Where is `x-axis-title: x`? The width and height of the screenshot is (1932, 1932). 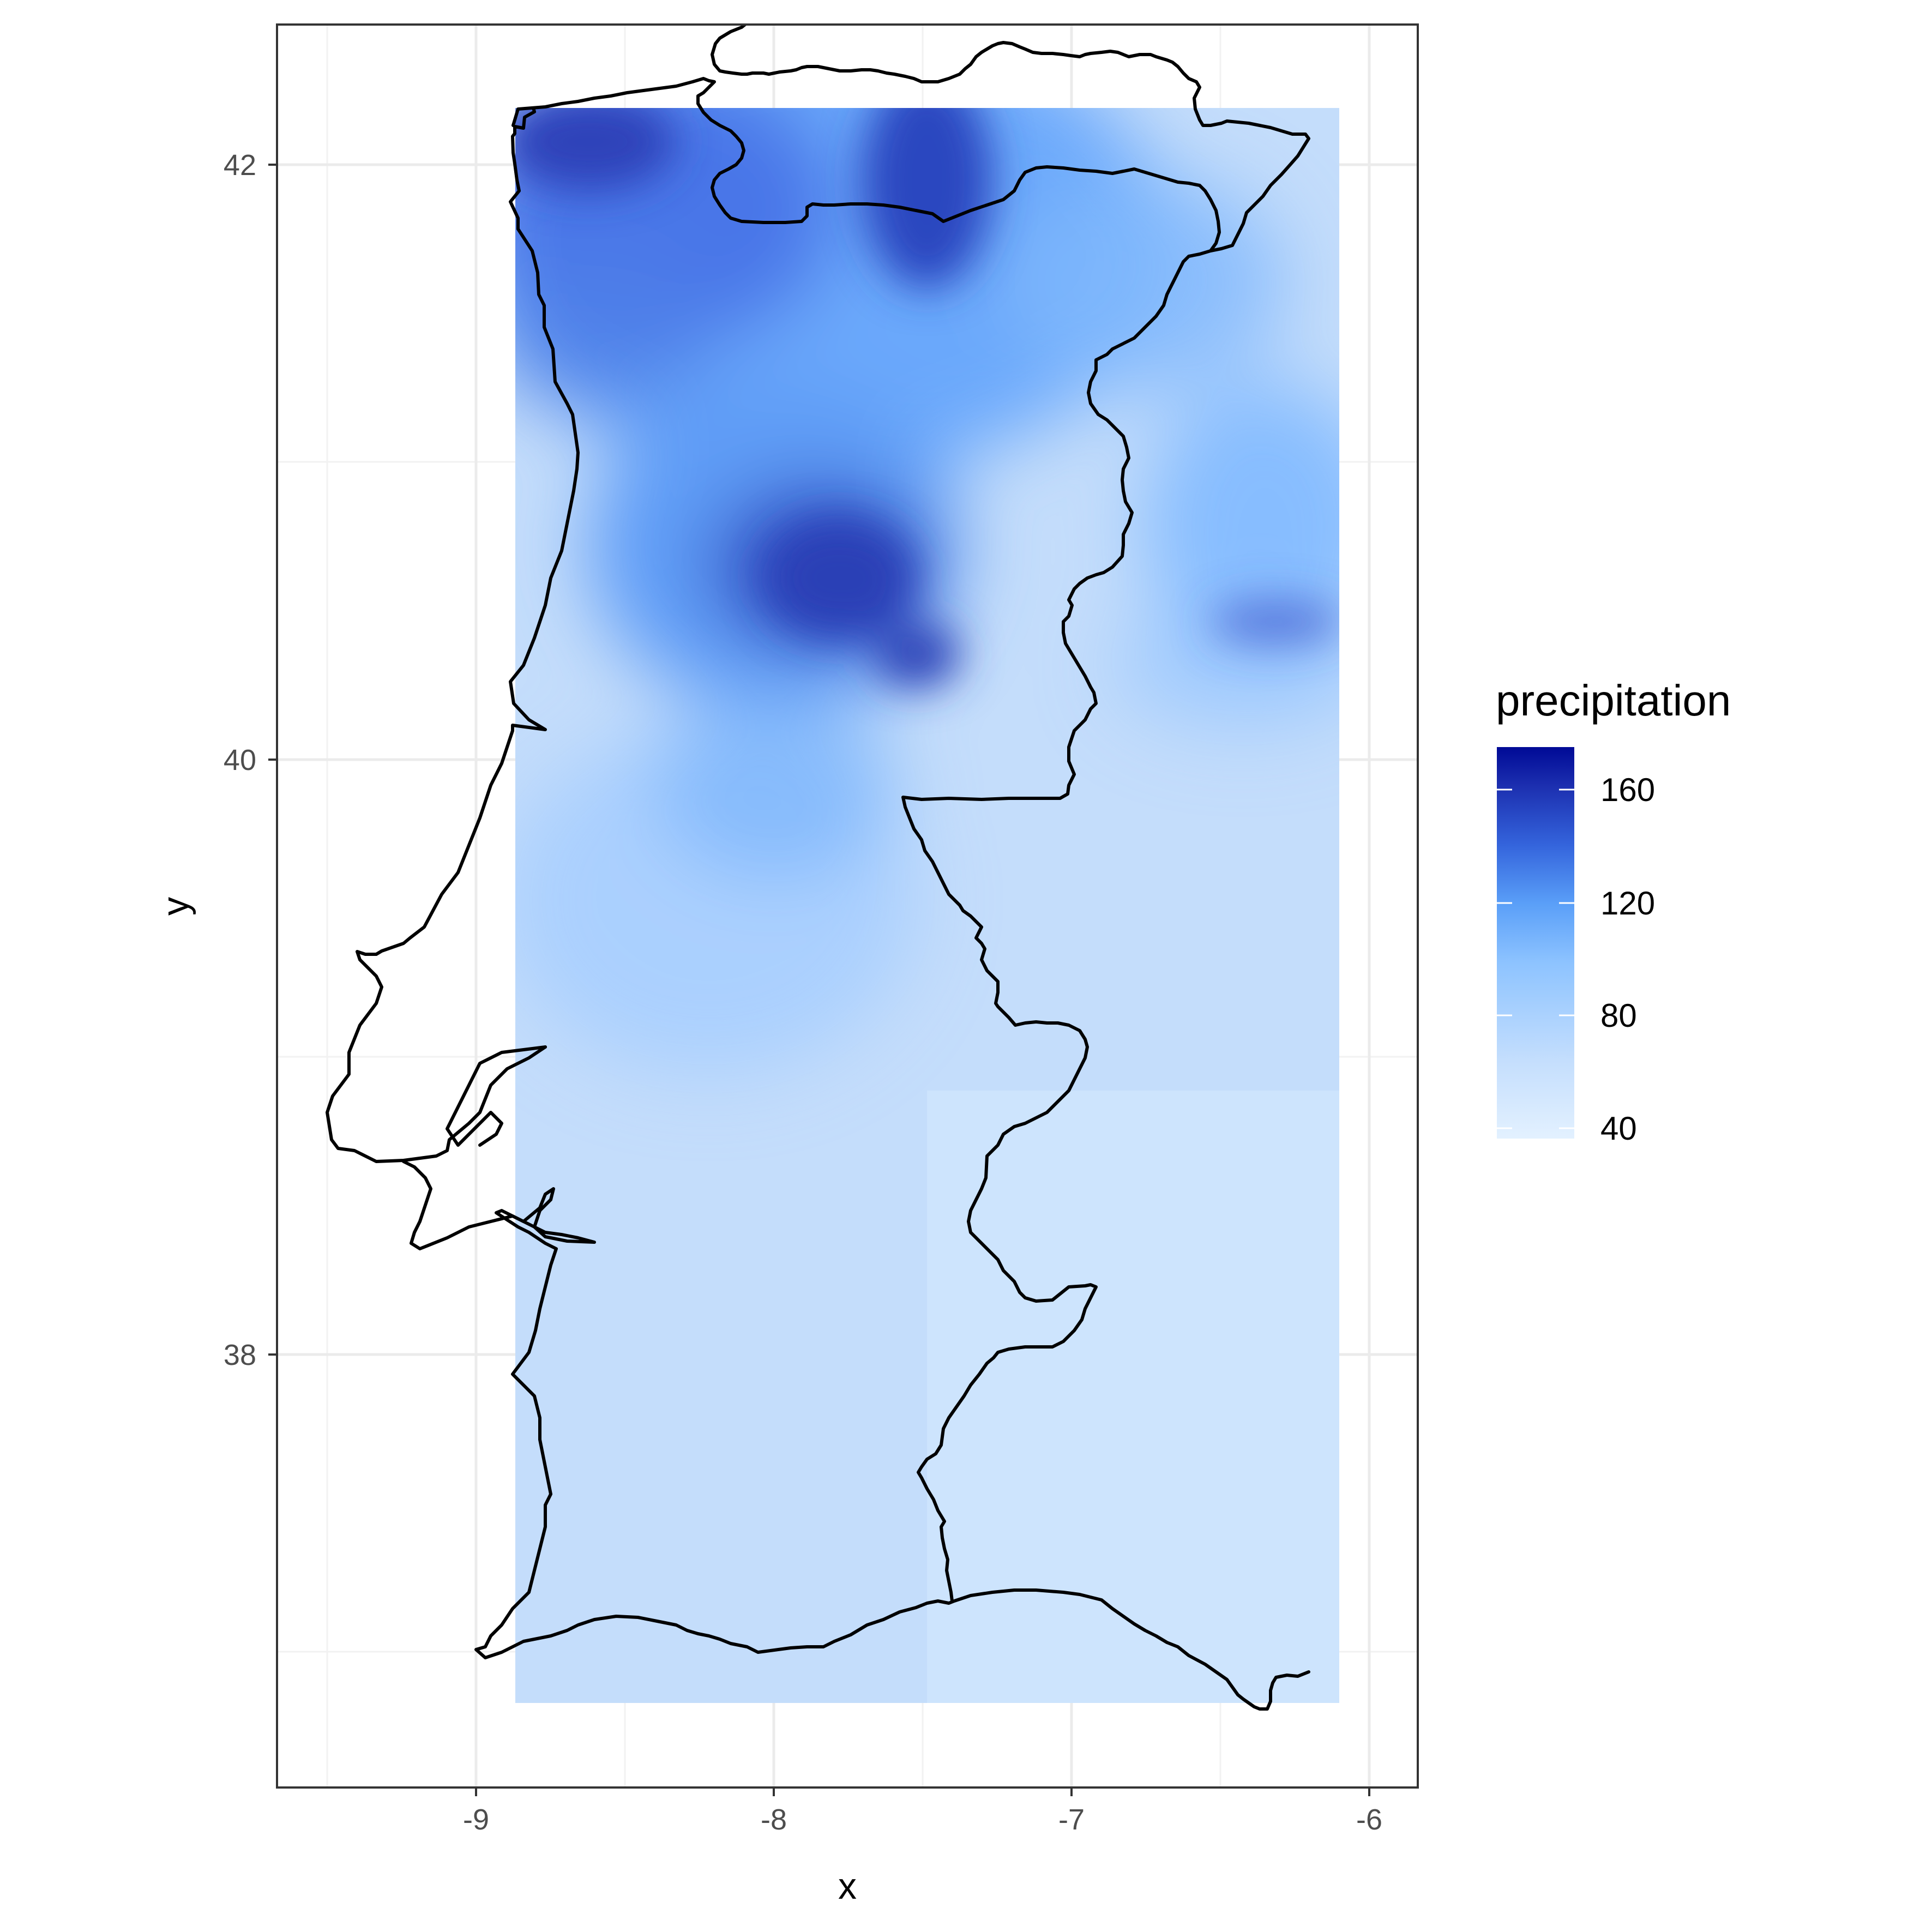 x-axis-title: x is located at coordinates (847, 1886).